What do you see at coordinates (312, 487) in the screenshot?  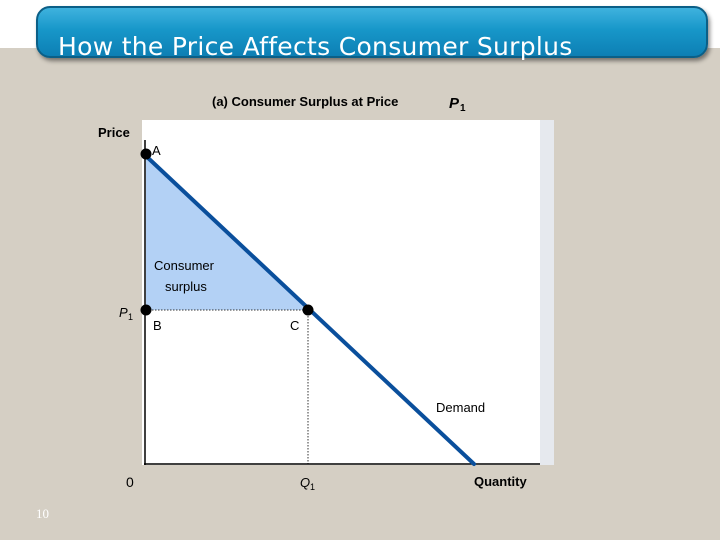 I see `quantity-q1-subscript: 1` at bounding box center [312, 487].